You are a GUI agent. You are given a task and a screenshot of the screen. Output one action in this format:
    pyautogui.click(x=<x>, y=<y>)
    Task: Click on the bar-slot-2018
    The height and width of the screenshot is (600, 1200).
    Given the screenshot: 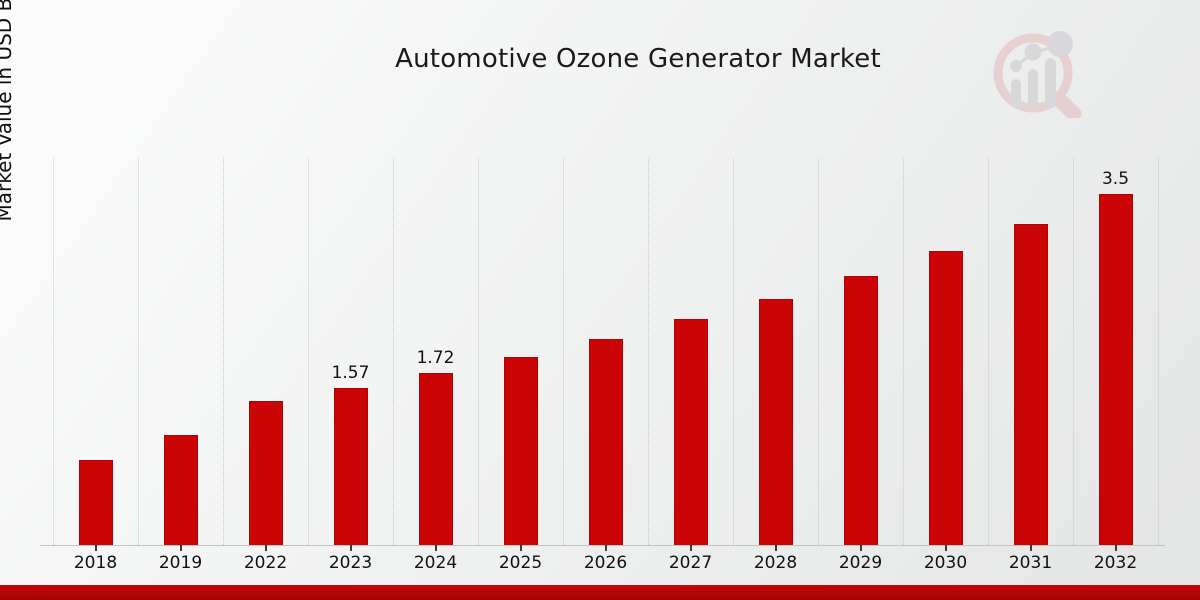 What is the action you would take?
    pyautogui.click(x=95, y=351)
    